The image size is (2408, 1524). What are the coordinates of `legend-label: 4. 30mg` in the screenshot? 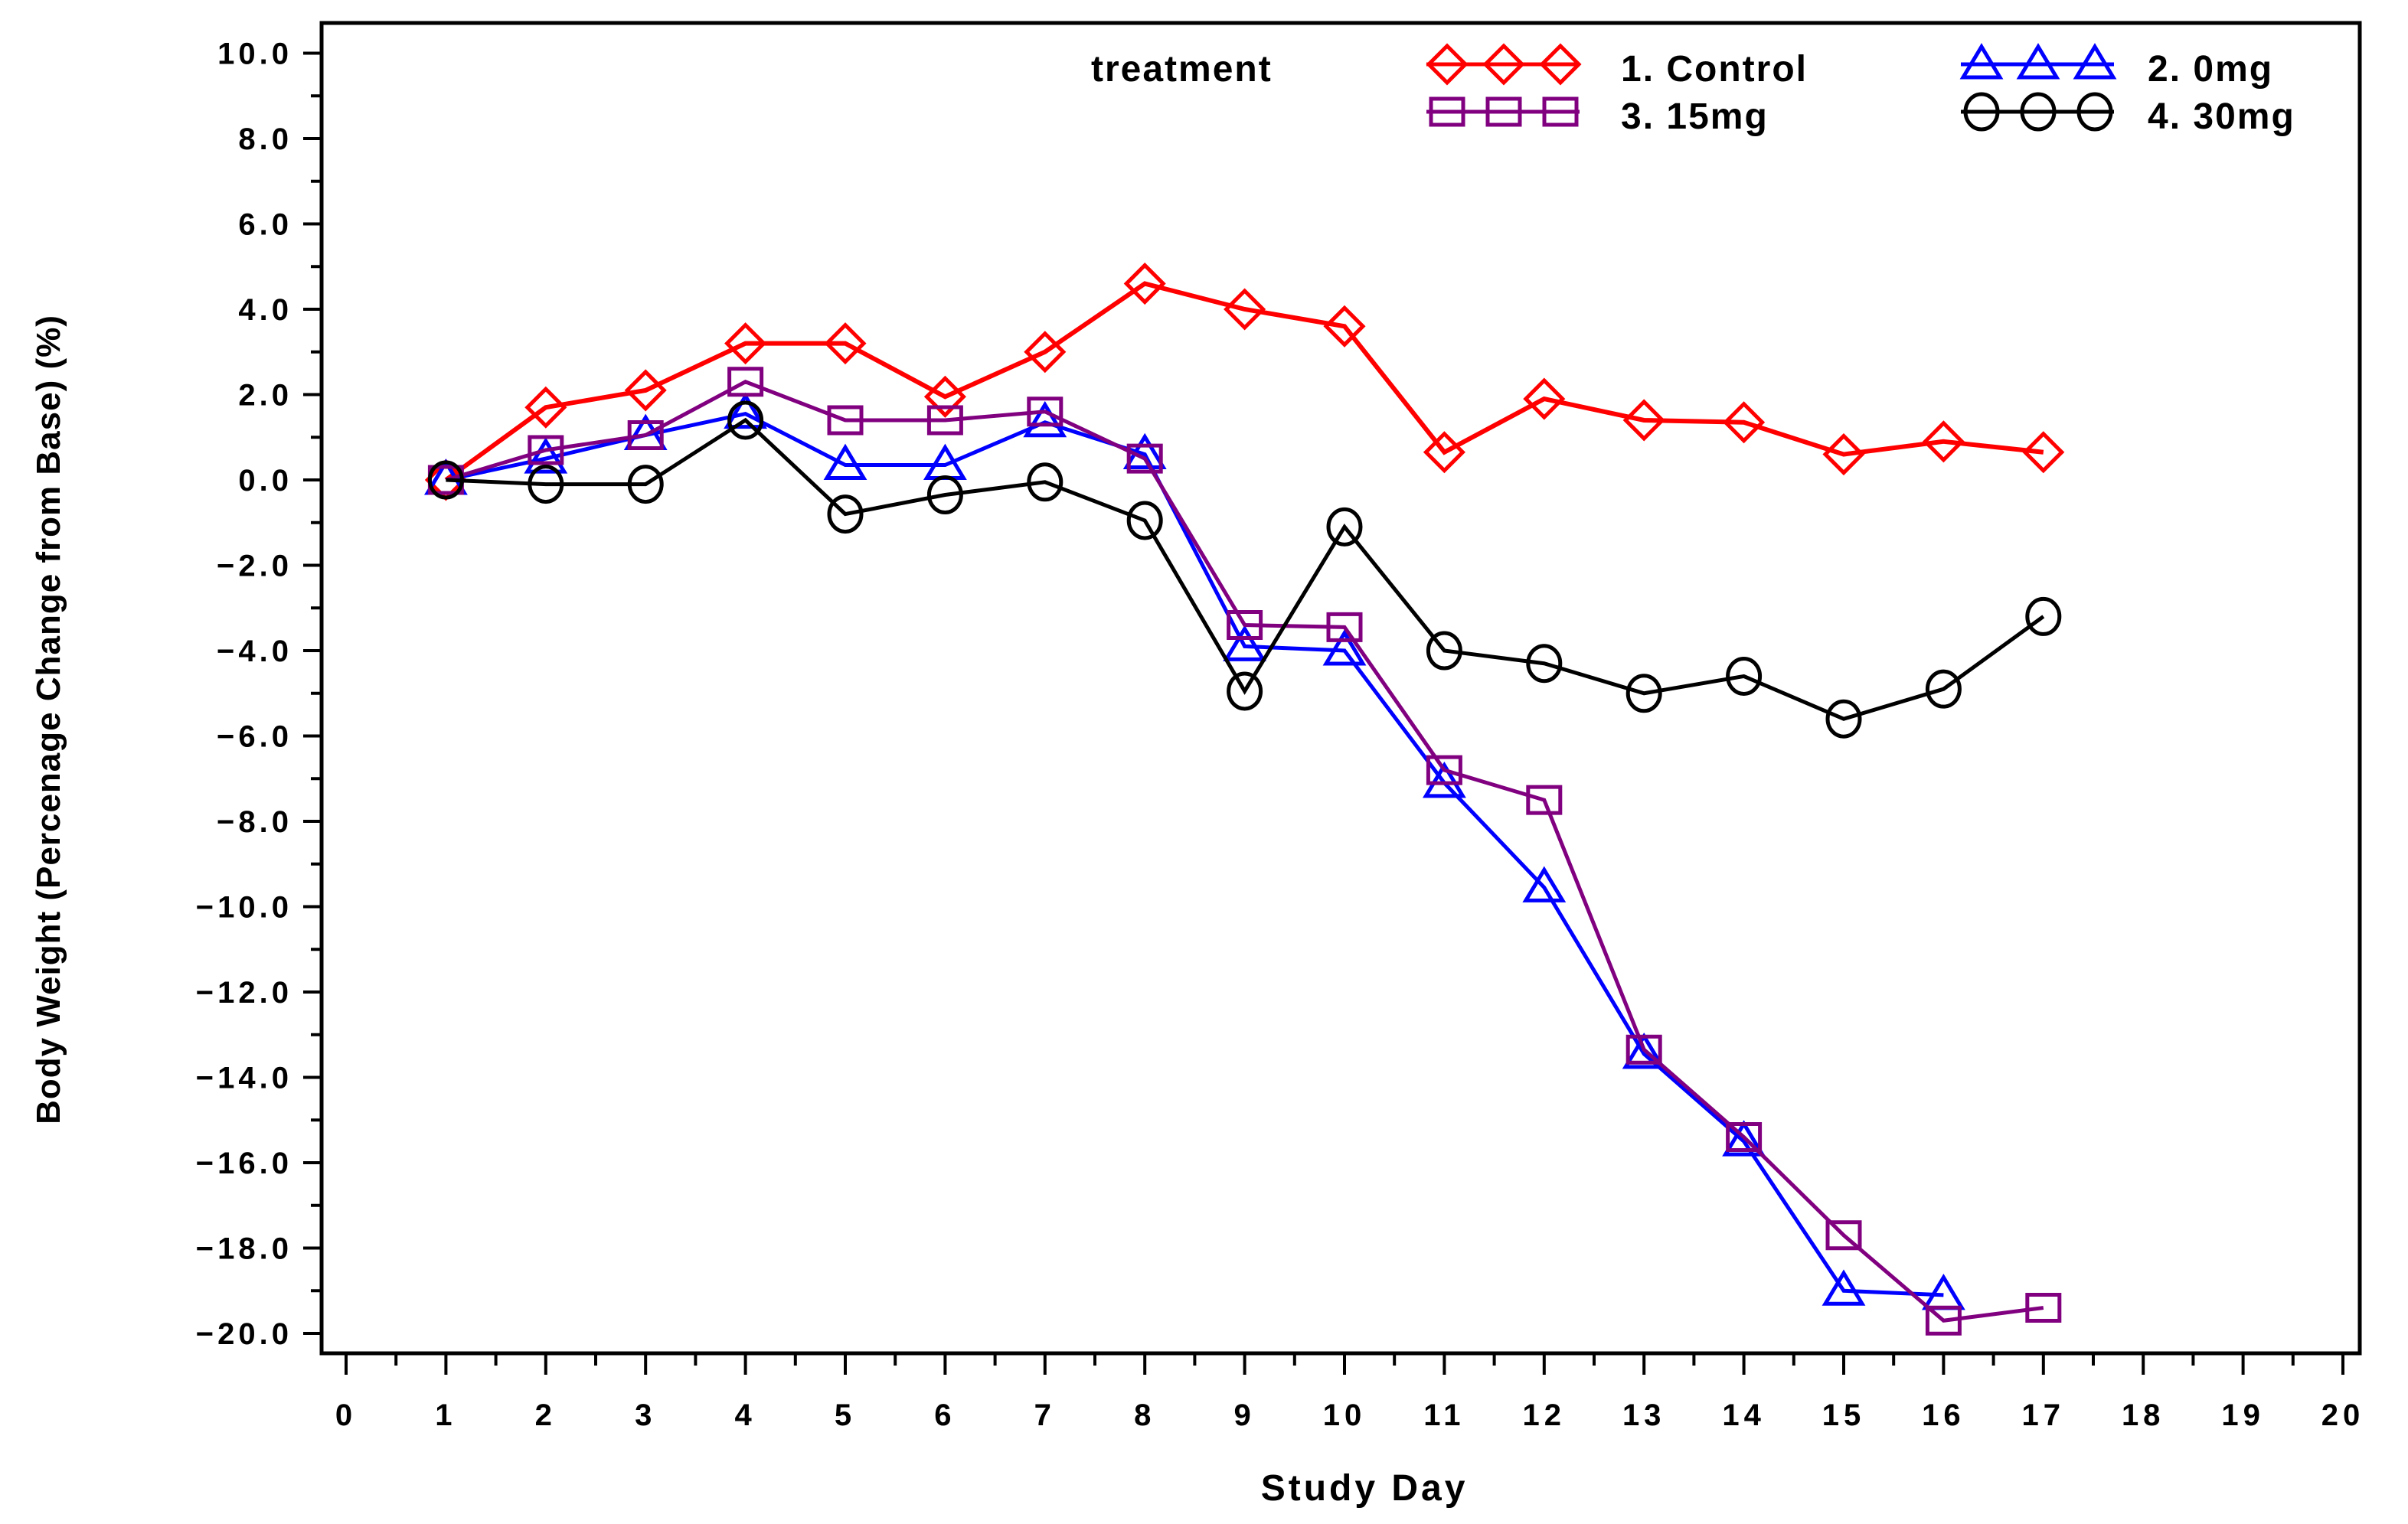 It's located at (2221, 117).